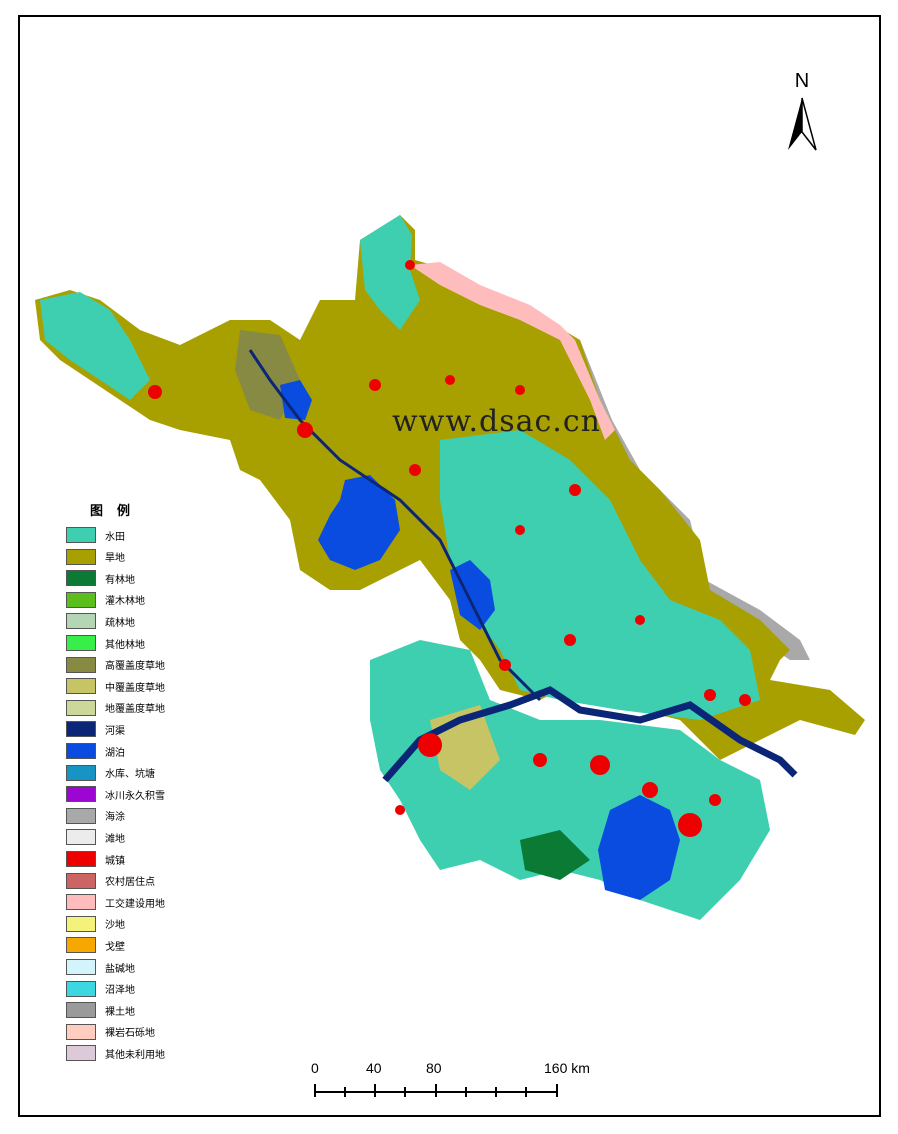 Image resolution: width=898 pixels, height=1134 pixels. What do you see at coordinates (100, 621) in the screenshot?
I see `legend-item: 疏林地` at bounding box center [100, 621].